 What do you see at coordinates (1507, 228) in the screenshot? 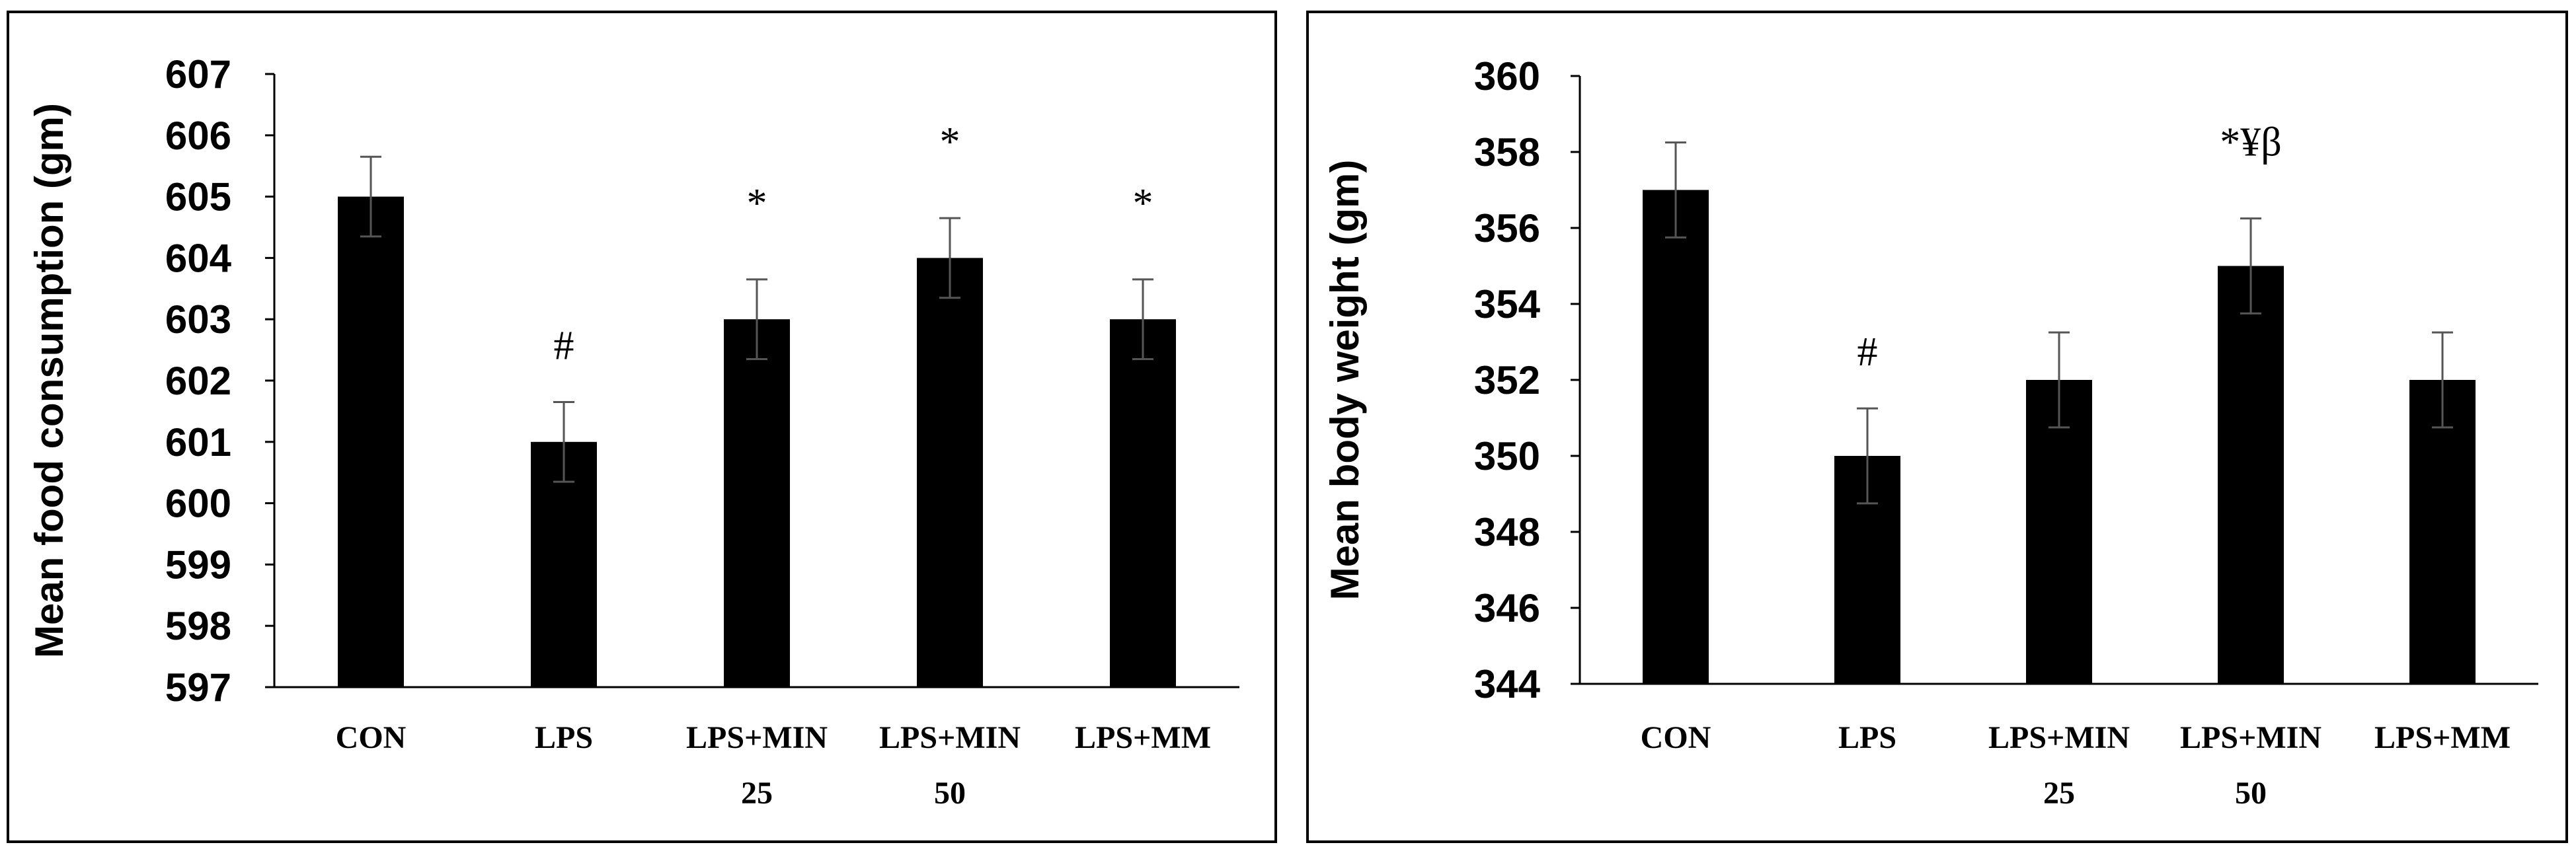
I see `y-tick-label: 356` at bounding box center [1507, 228].